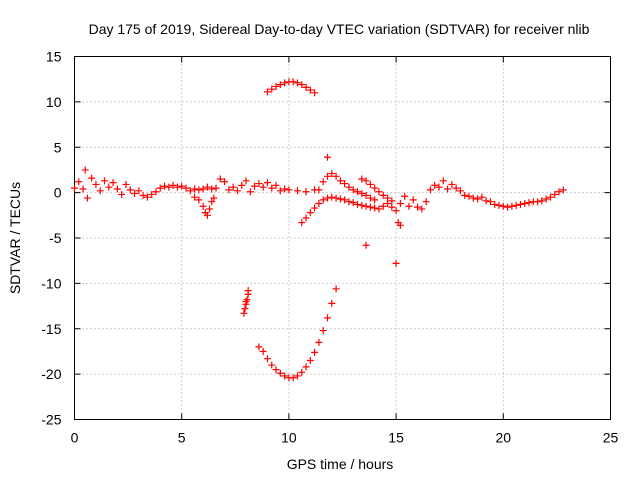 The width and height of the screenshot is (640, 480). Describe the element at coordinates (51, 329) in the screenshot. I see `y-tick-label: -15` at that location.